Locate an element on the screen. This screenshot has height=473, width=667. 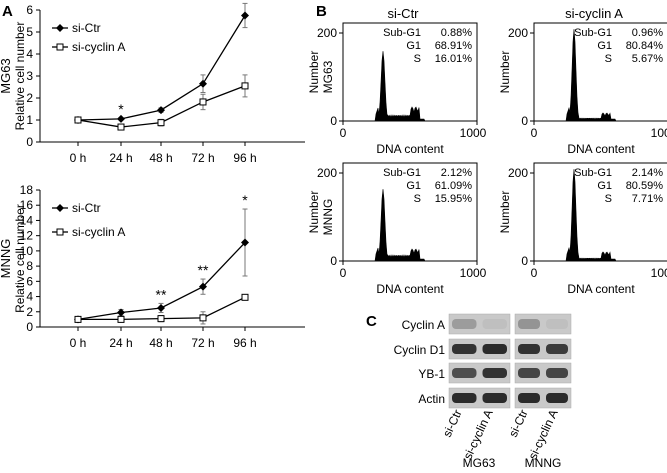
blot-cell-line-label: MG63 is located at coordinates (479, 463).